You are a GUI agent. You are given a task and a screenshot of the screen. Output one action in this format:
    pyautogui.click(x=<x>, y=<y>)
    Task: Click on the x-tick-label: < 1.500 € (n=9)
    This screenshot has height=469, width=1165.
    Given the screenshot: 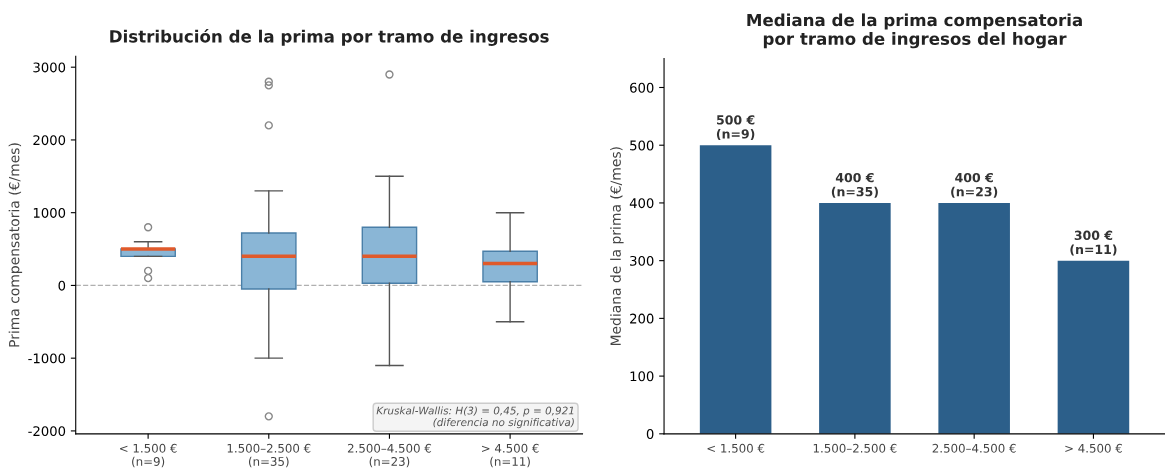 What is the action you would take?
    pyautogui.click(x=148, y=455)
    